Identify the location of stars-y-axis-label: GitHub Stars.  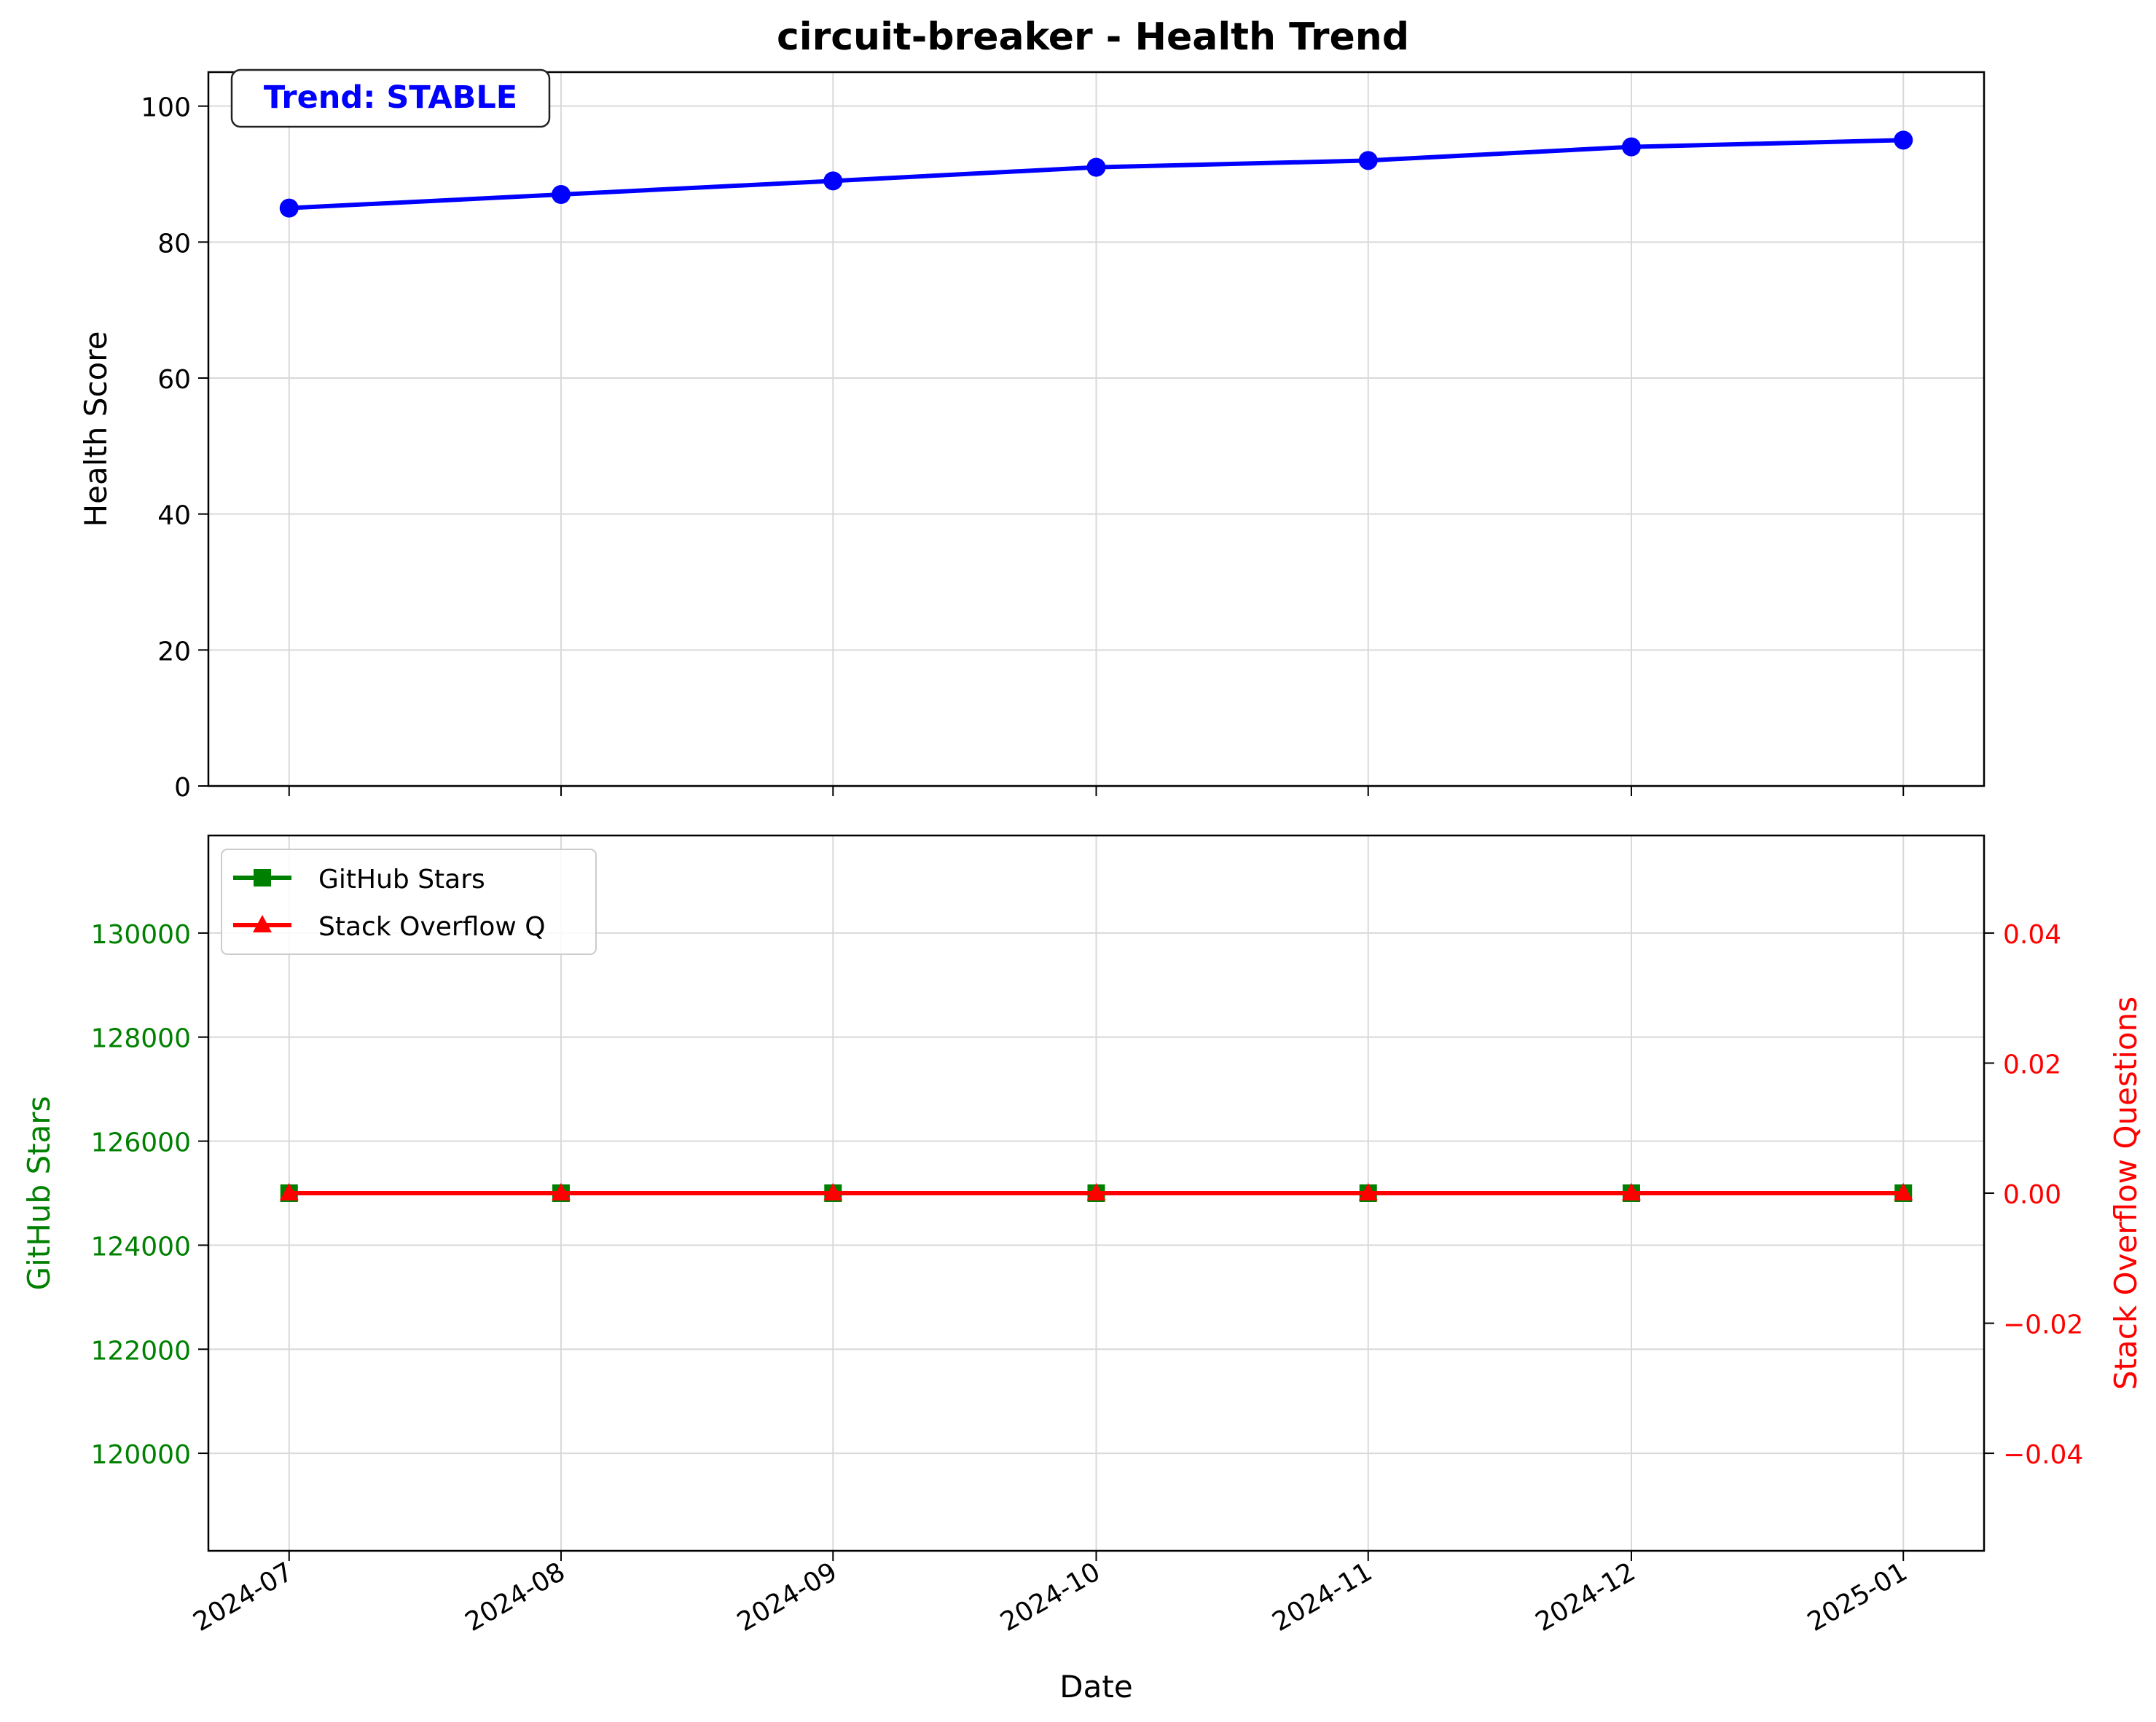
(39, 1193).